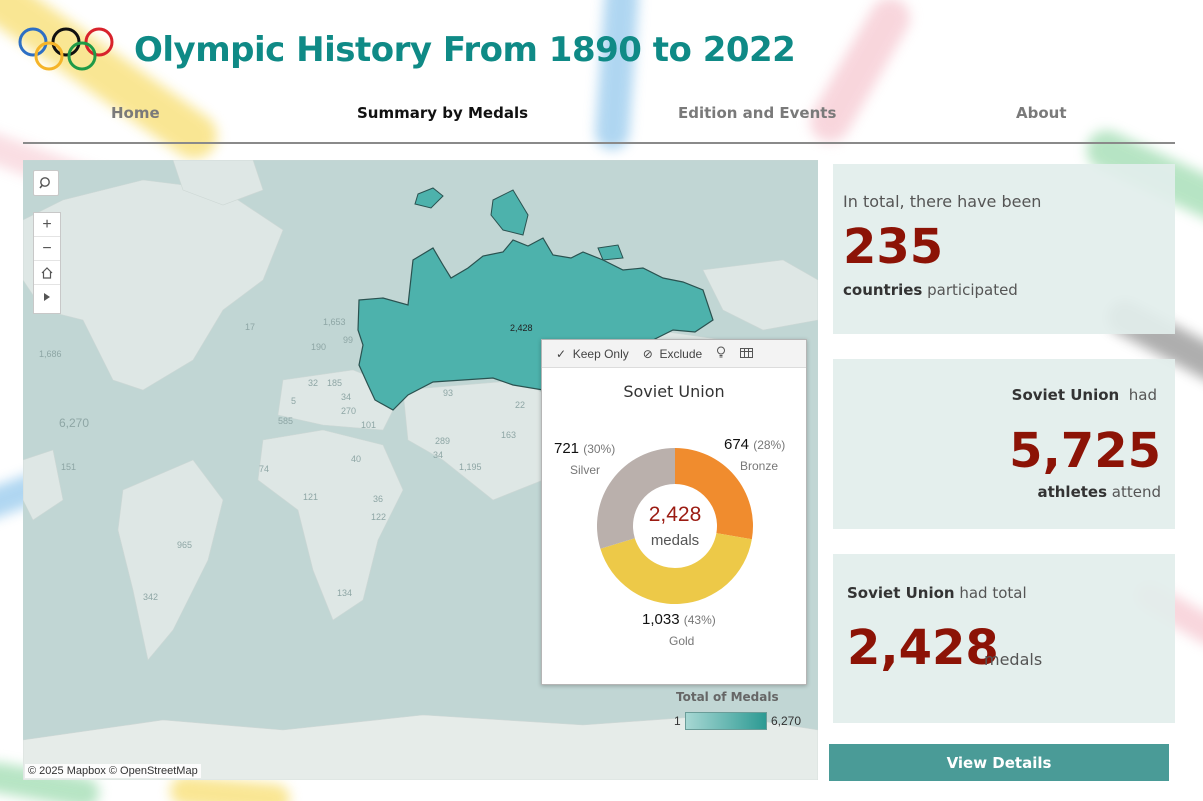  Describe the element at coordinates (520, 405) in the screenshot. I see `map-label: 22` at that location.